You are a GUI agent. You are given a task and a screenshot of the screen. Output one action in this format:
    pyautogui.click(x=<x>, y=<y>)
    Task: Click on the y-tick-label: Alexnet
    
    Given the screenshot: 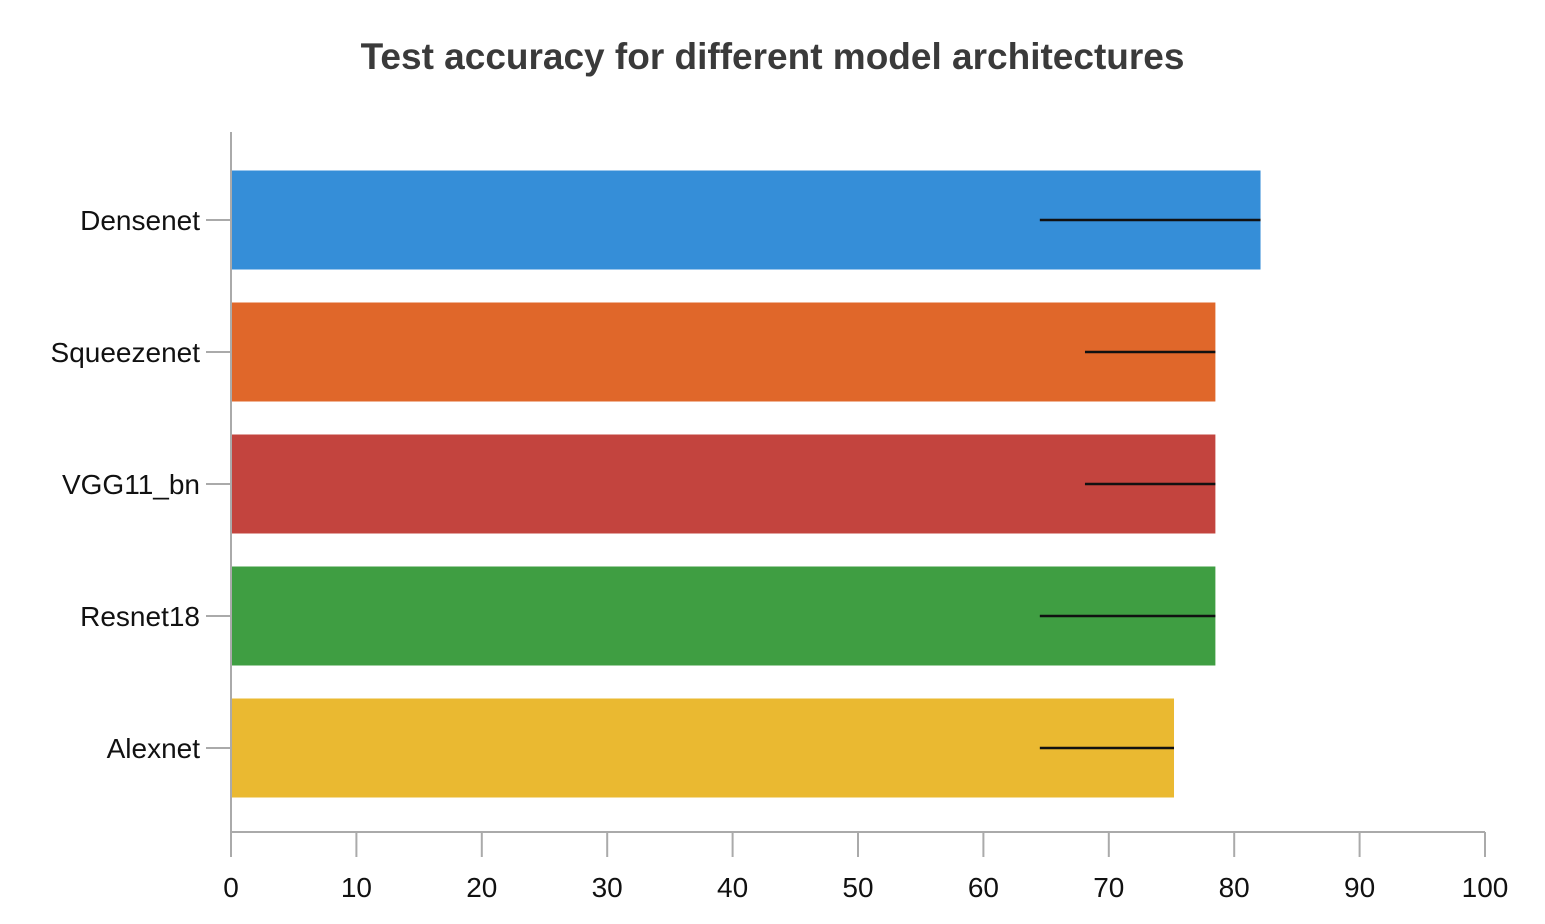 What is the action you would take?
    pyautogui.click(x=154, y=748)
    